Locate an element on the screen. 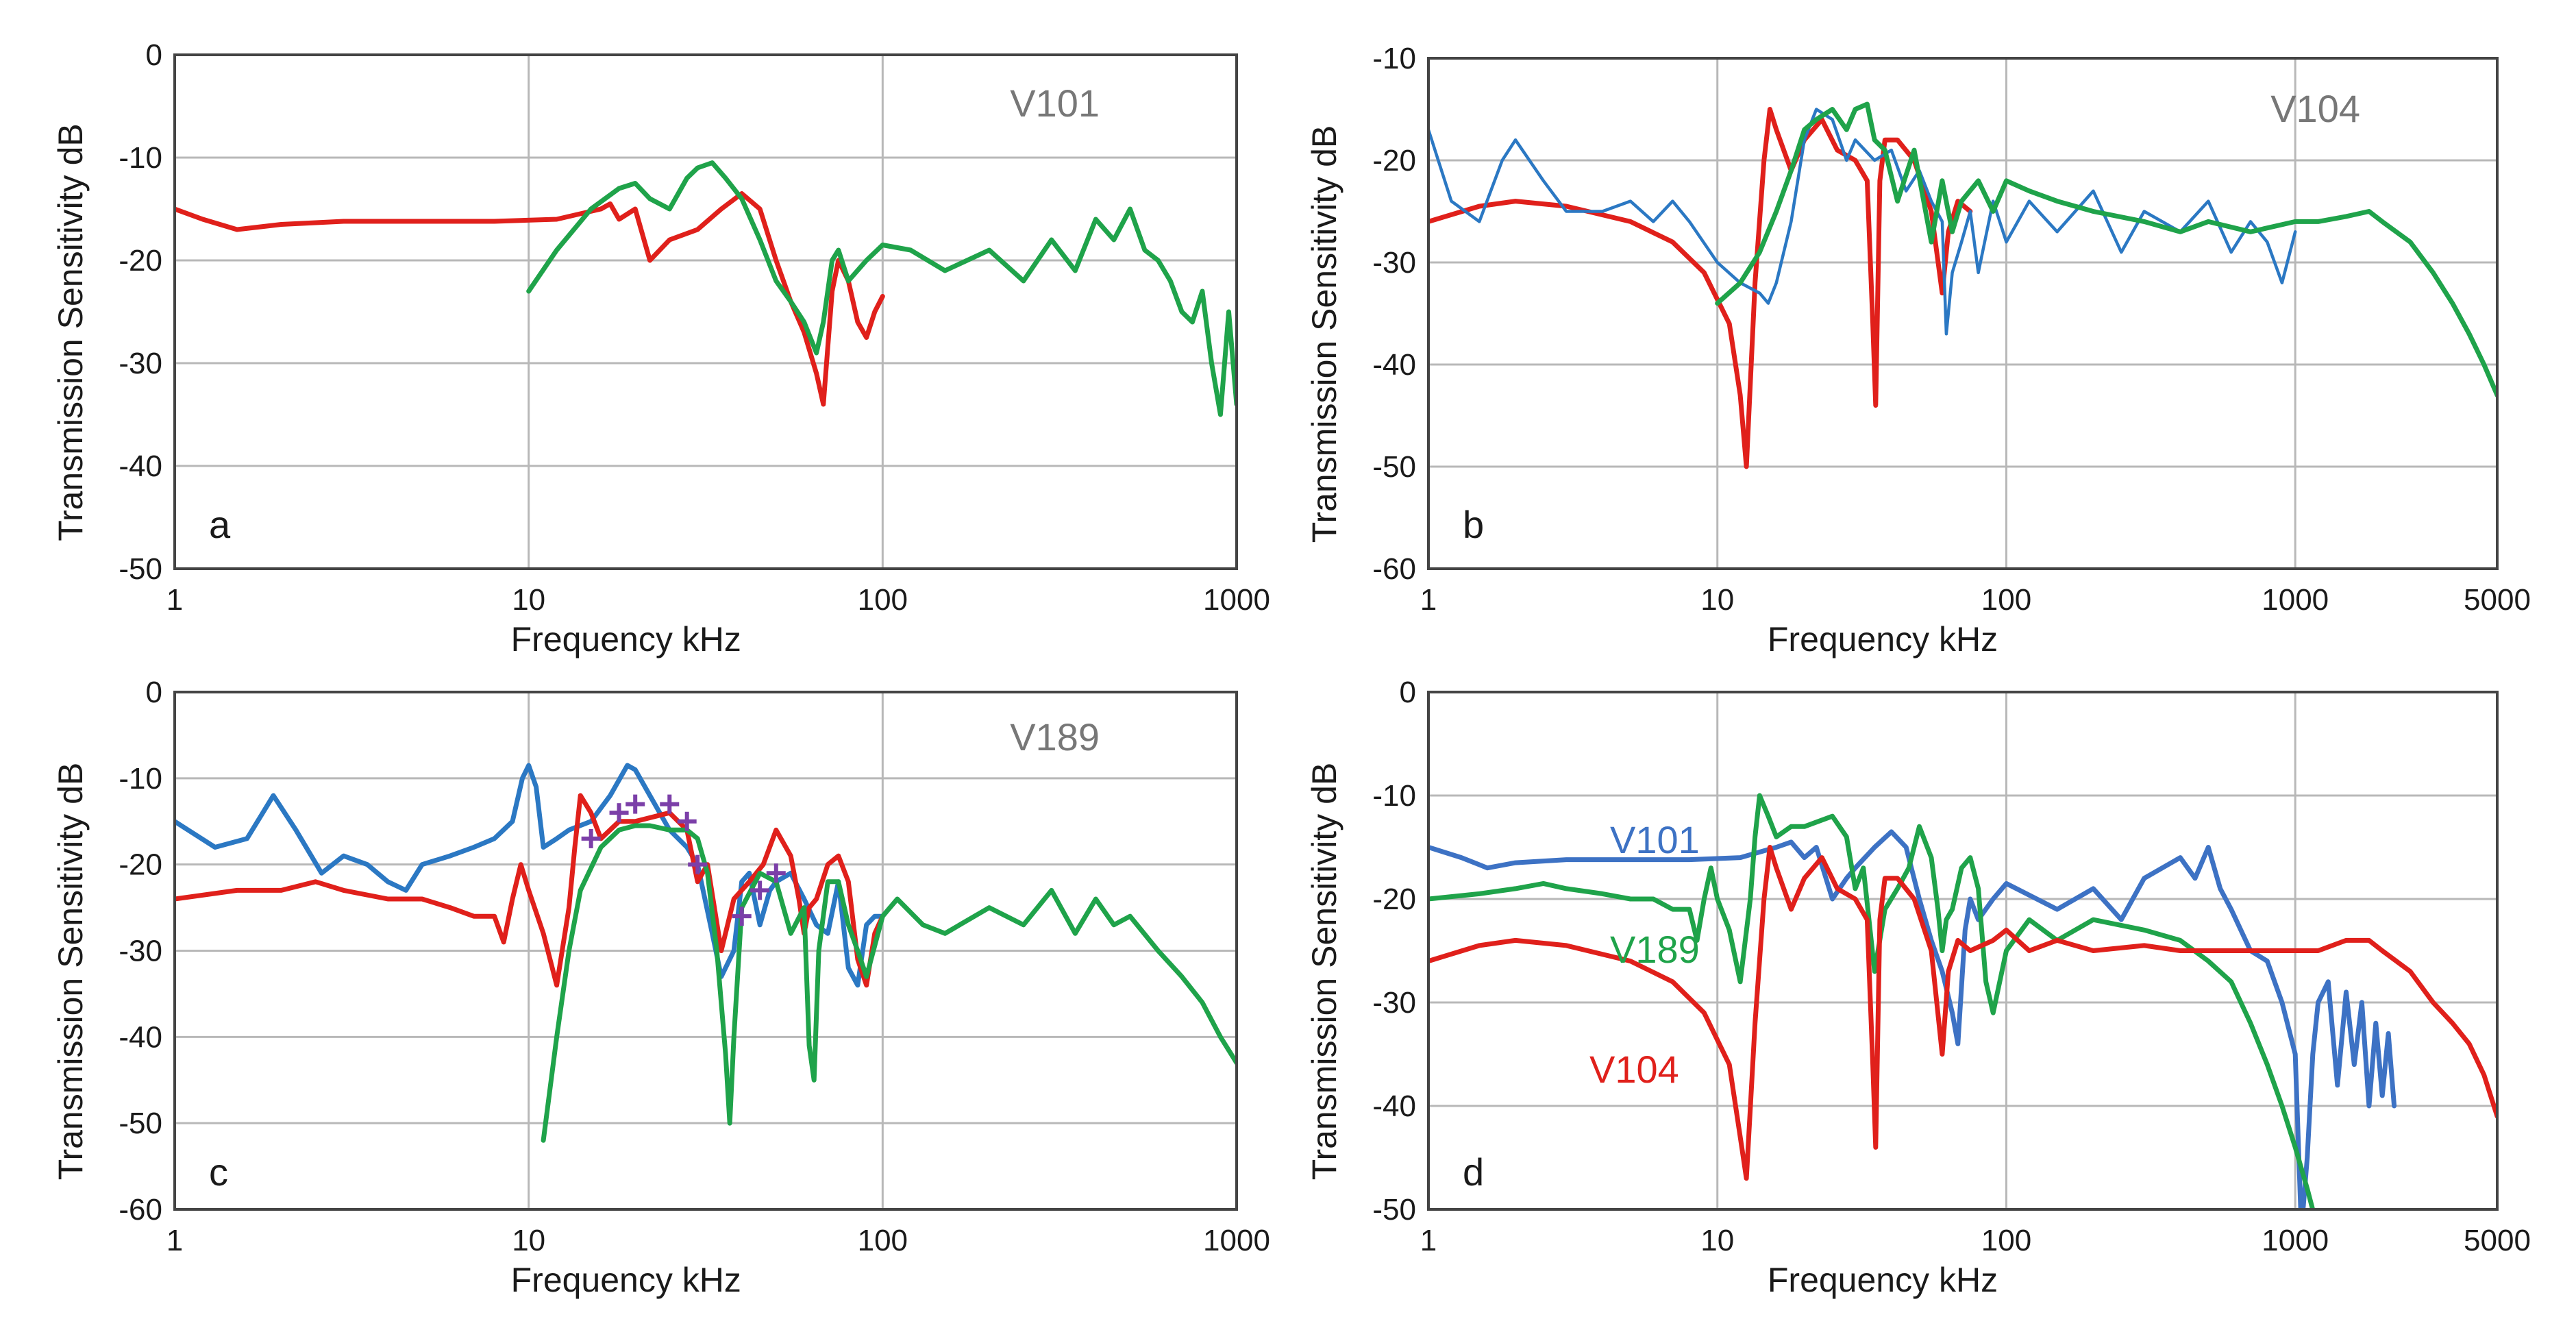 The width and height of the screenshot is (2576, 1343). panel-letter: d is located at coordinates (1473, 1172).